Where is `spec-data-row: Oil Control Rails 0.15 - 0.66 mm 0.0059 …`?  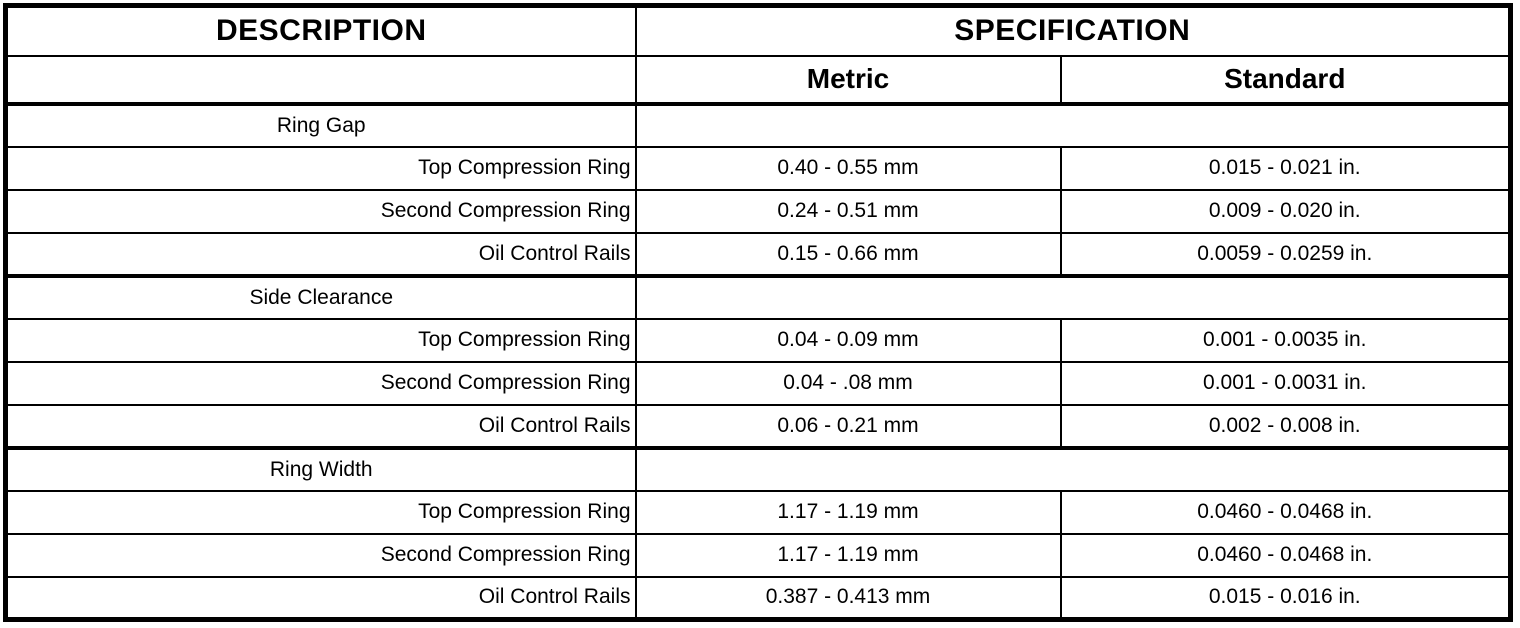 spec-data-row: Oil Control Rails 0.15 - 0.66 mm 0.0059 … is located at coordinates (758, 254).